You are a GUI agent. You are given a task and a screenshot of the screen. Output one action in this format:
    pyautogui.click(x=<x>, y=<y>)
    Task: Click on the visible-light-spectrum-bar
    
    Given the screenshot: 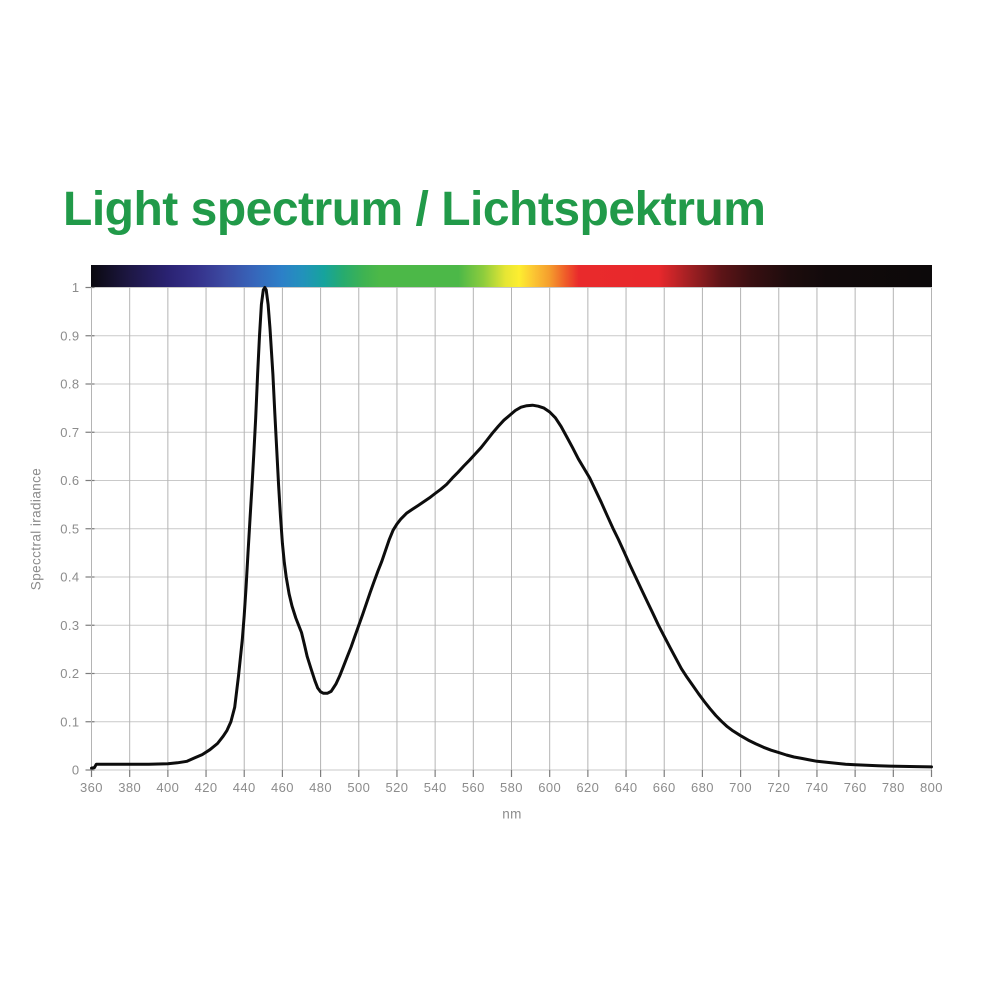 What is the action you would take?
    pyautogui.click(x=511, y=276)
    